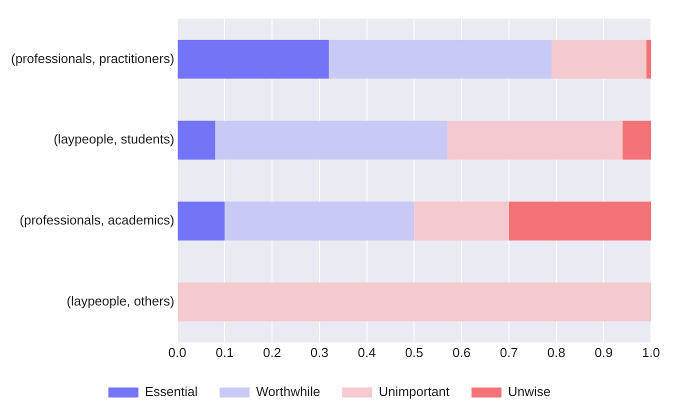  I want to click on legend-label: Unwise, so click(529, 392).